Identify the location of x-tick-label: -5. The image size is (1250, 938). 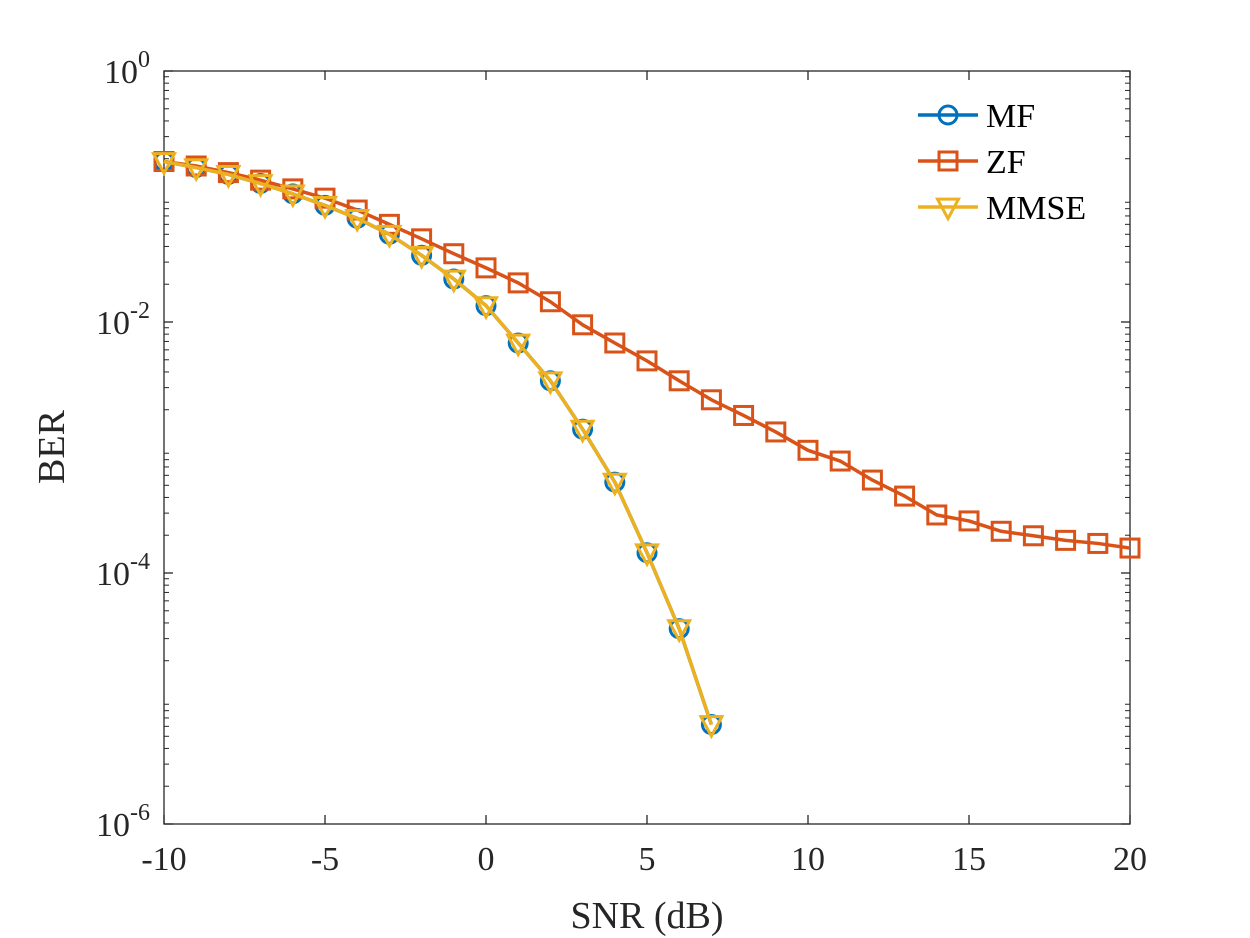
(325, 859).